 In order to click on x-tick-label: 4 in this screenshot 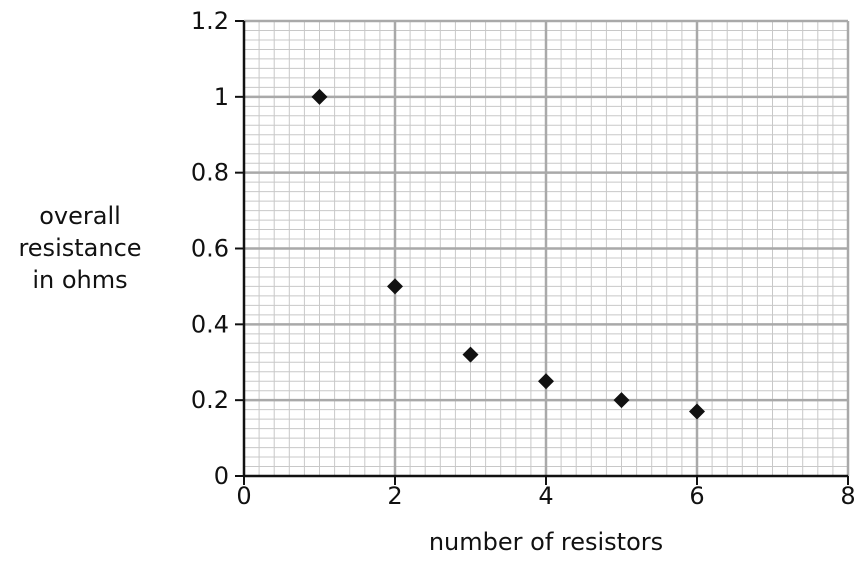, I will do `click(545, 496)`.